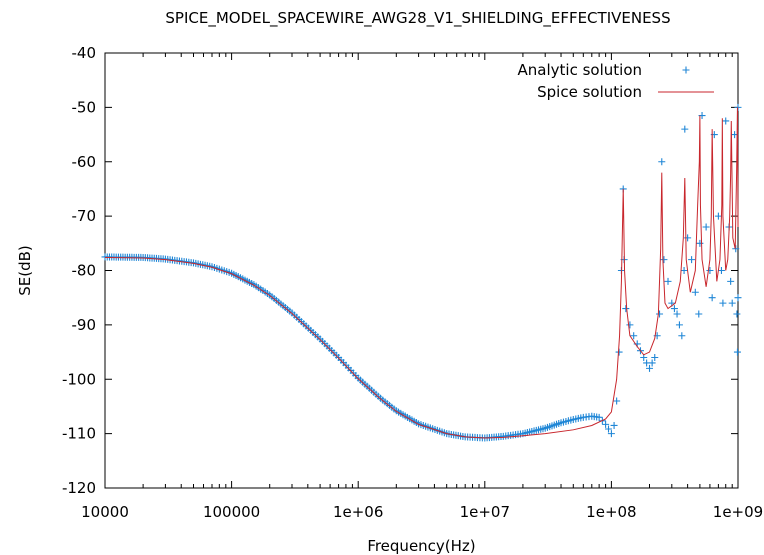  I want to click on y-tick-label: -90, so click(84, 325).